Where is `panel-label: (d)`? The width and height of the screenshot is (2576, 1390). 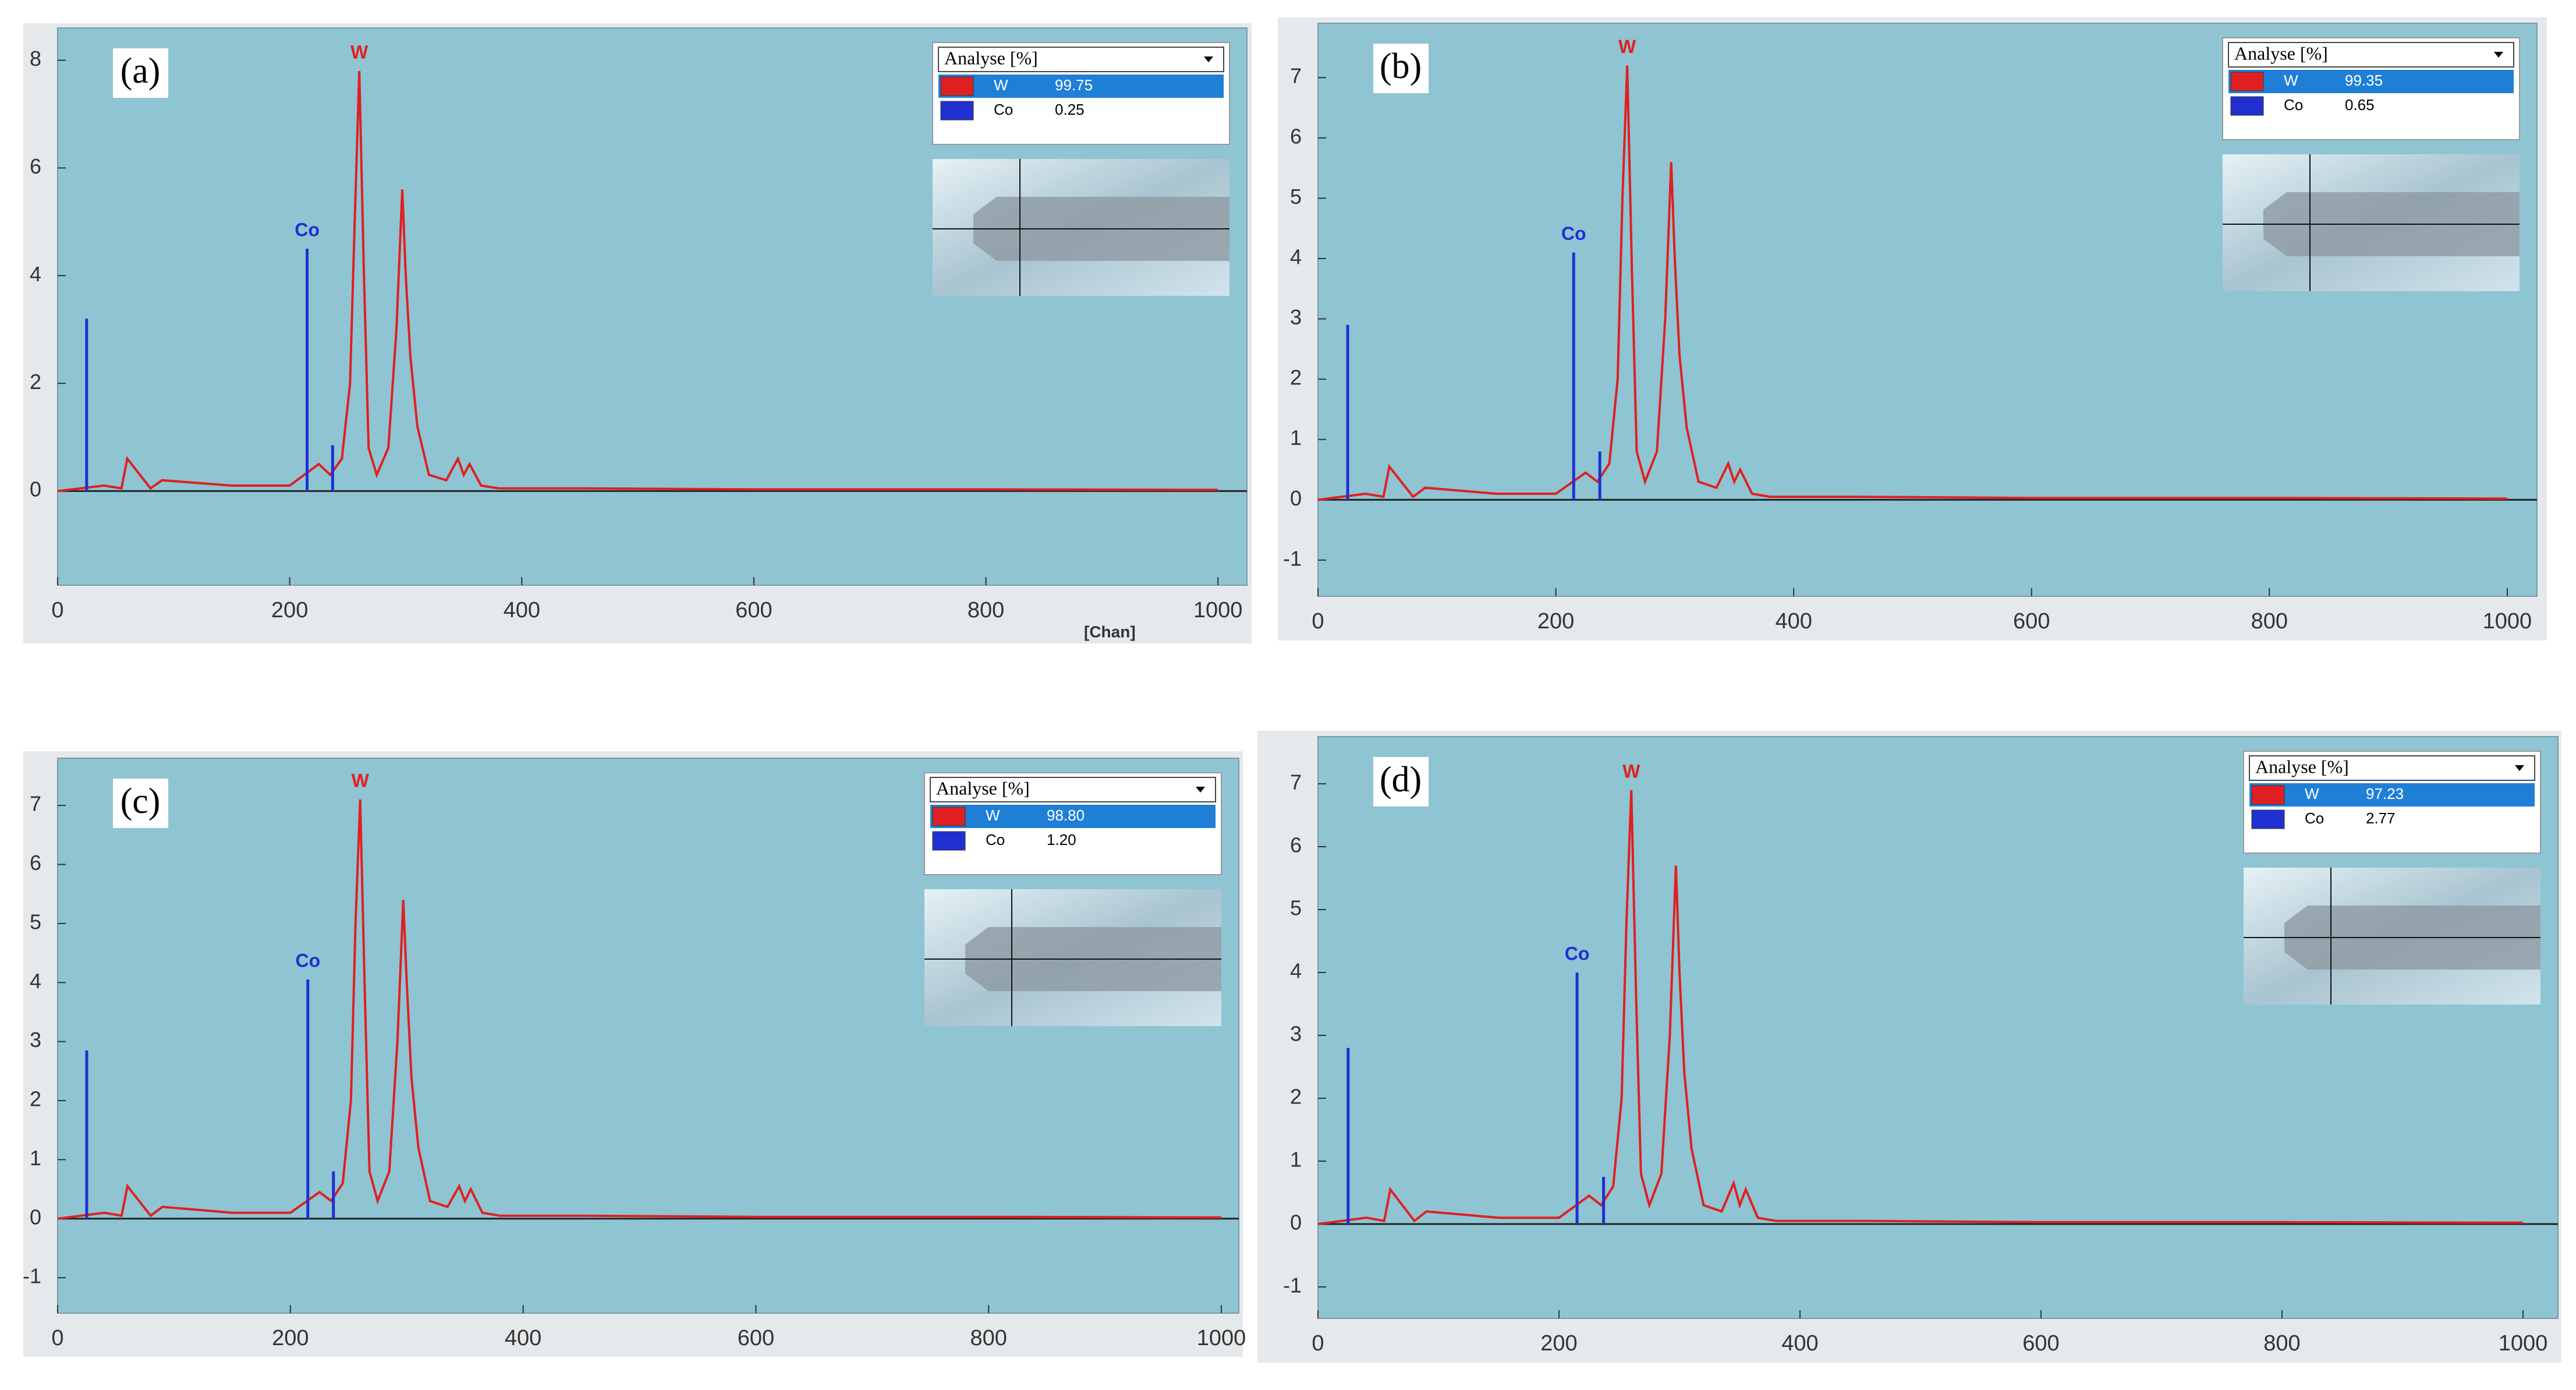 panel-label: (d) is located at coordinates (1401, 780).